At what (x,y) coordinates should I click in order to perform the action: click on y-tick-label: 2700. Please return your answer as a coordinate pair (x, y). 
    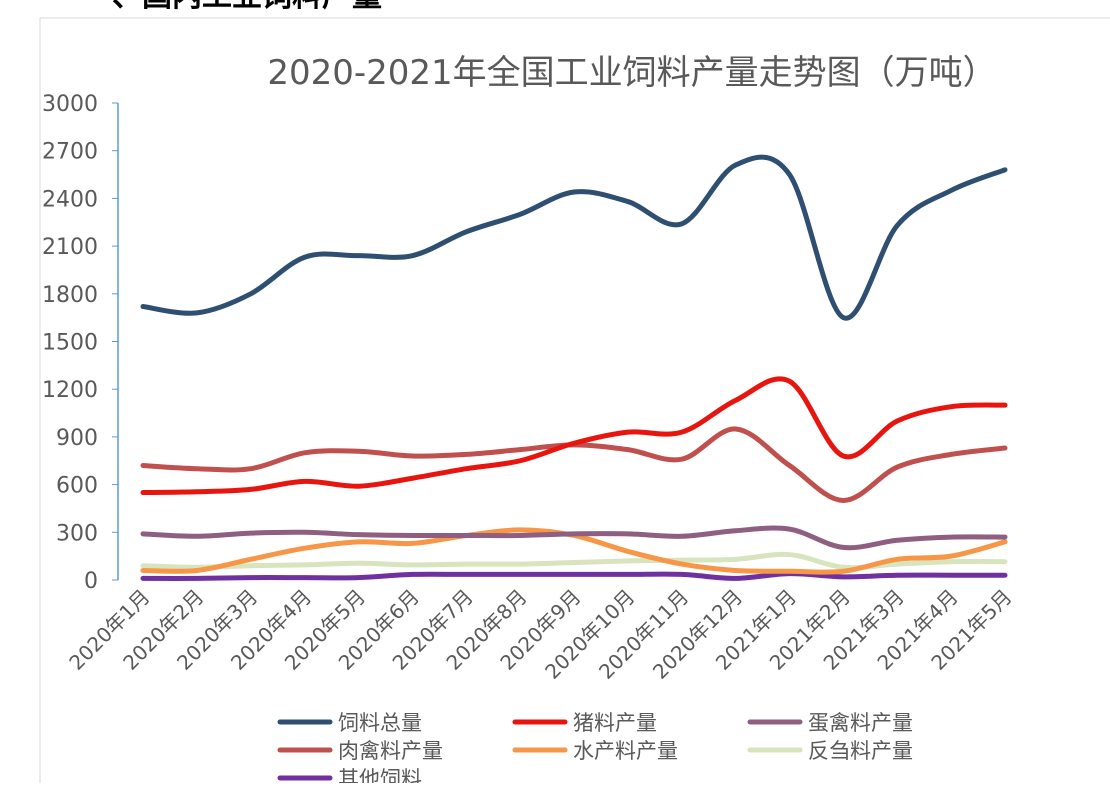
    Looking at the image, I should click on (70, 152).